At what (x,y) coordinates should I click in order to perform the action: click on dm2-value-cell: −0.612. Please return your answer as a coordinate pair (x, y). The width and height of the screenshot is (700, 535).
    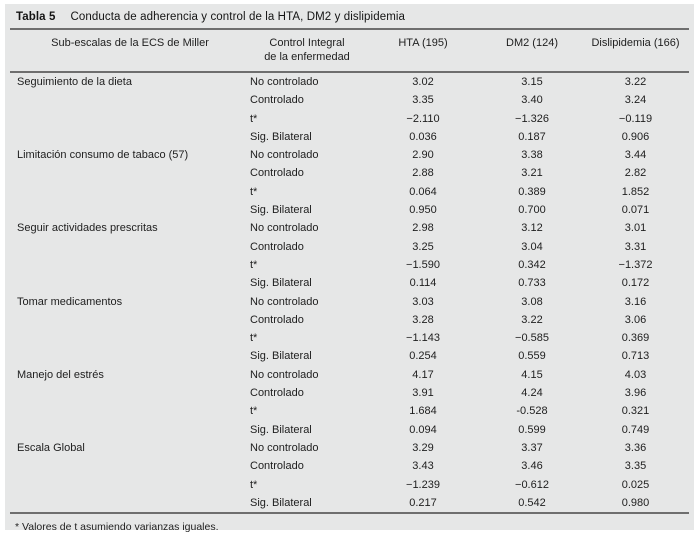
    Looking at the image, I should click on (532, 484).